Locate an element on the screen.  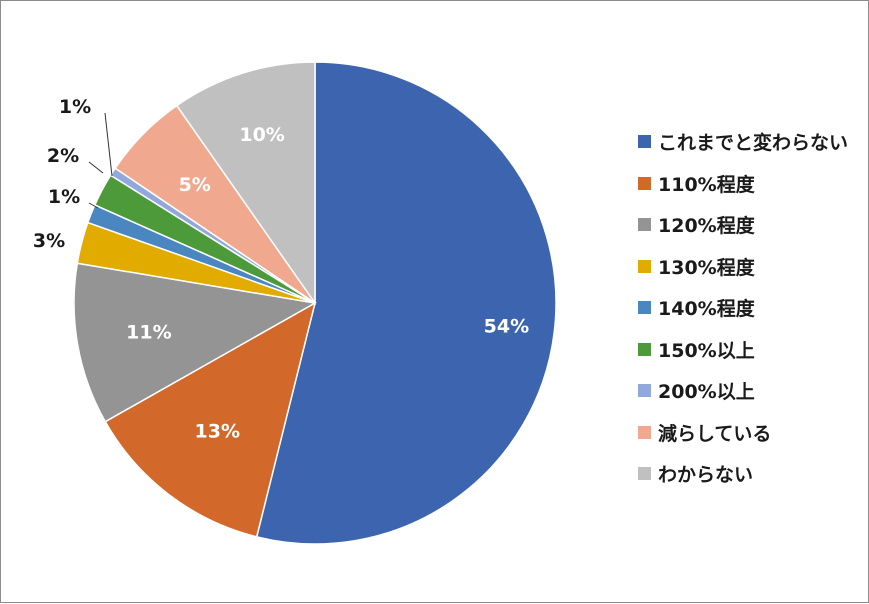
legend-item-1: これまでと変わらない is located at coordinates (752, 142).